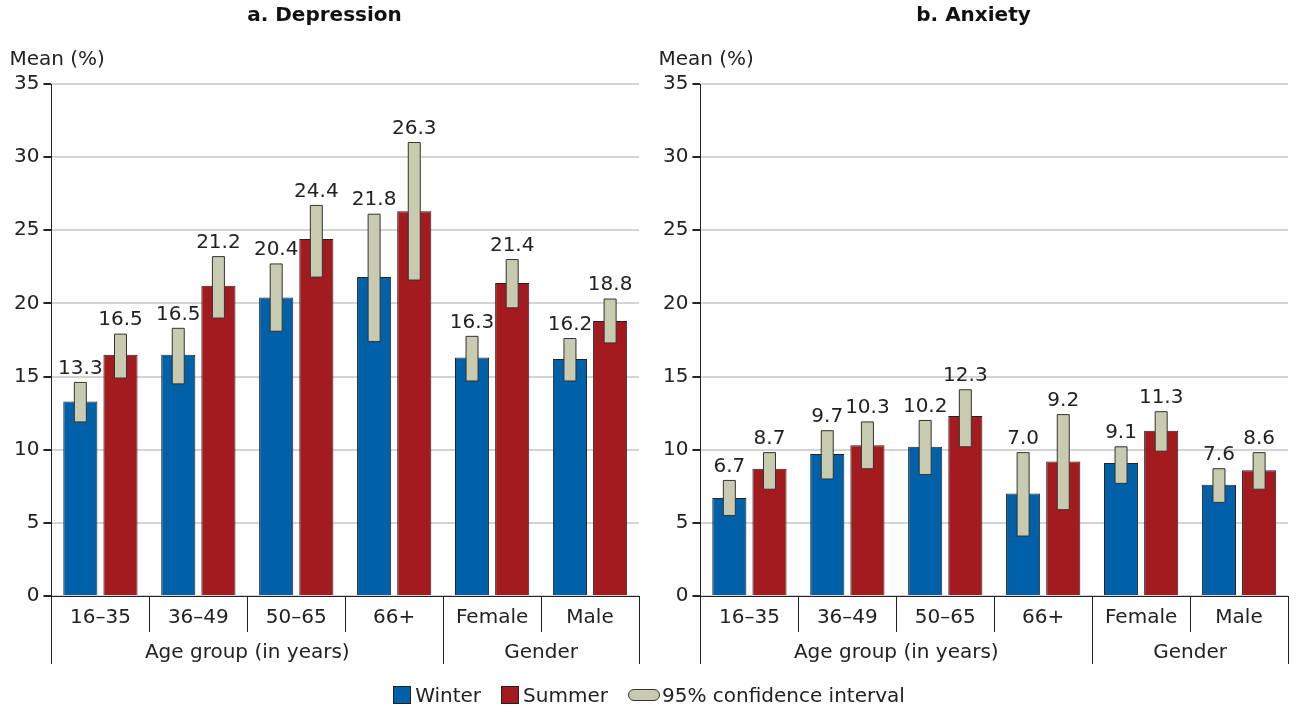  I want to click on data-label: 11.3, so click(1161, 395).